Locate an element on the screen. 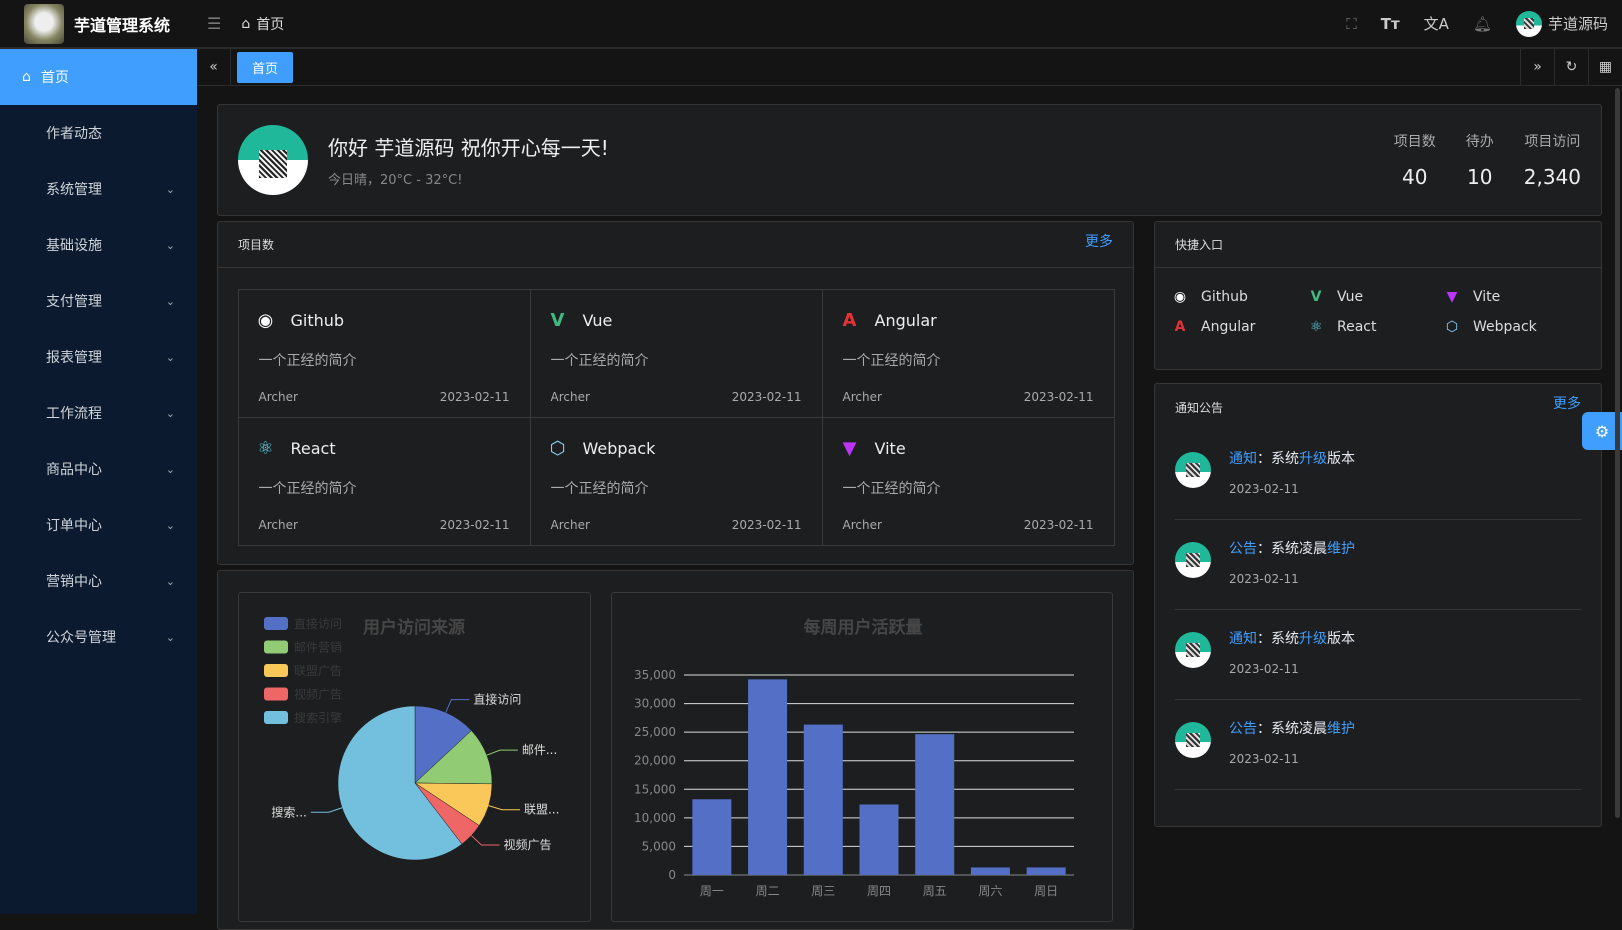 Image resolution: width=1622 pixels, height=930 pixels. quick-entry-item: ◉ Github is located at coordinates (1239, 297).